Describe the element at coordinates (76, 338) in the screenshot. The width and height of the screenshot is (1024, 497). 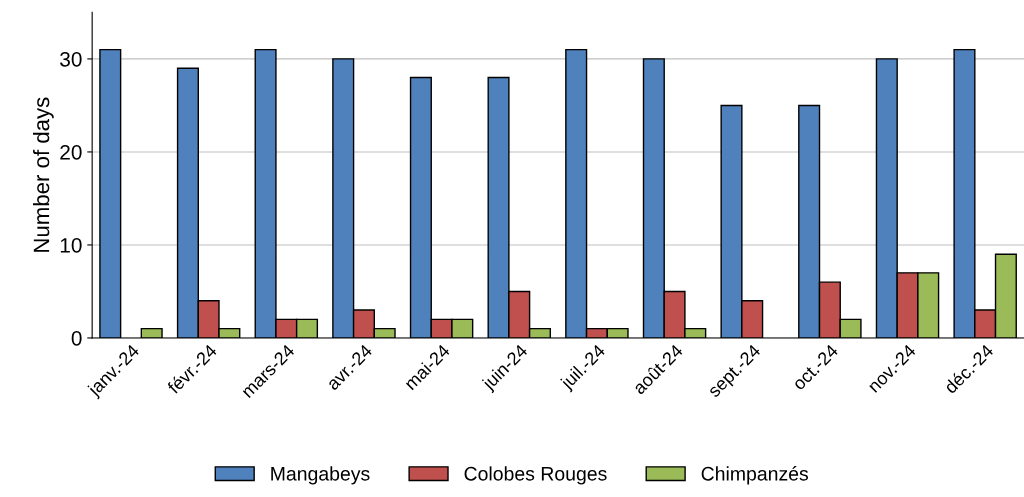
I see `y-tick-label: 0` at that location.